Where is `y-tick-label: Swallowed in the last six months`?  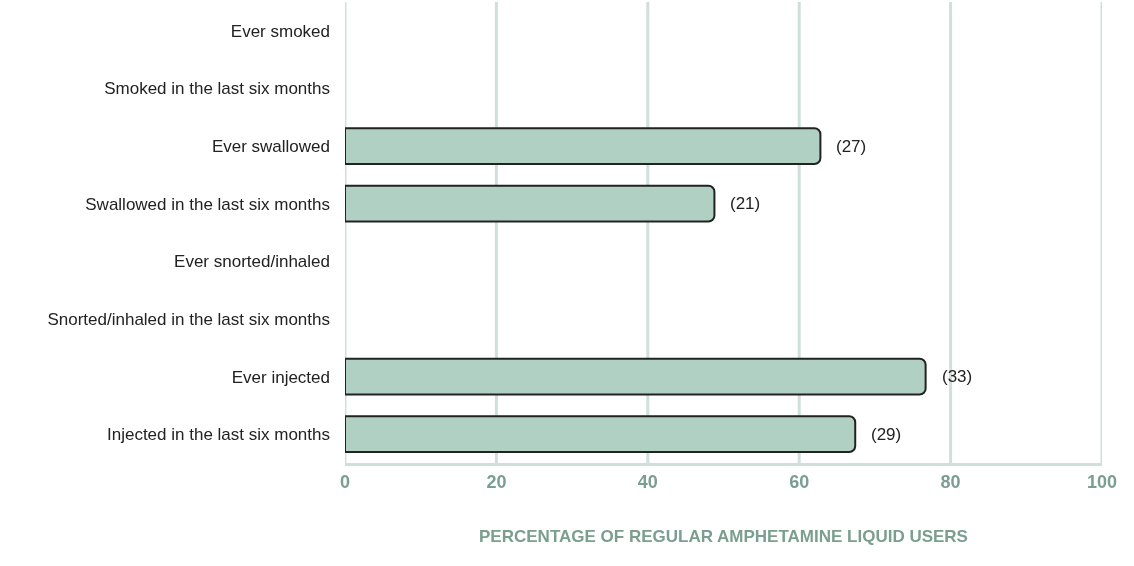 y-tick-label: Swallowed in the last six months is located at coordinates (207, 204).